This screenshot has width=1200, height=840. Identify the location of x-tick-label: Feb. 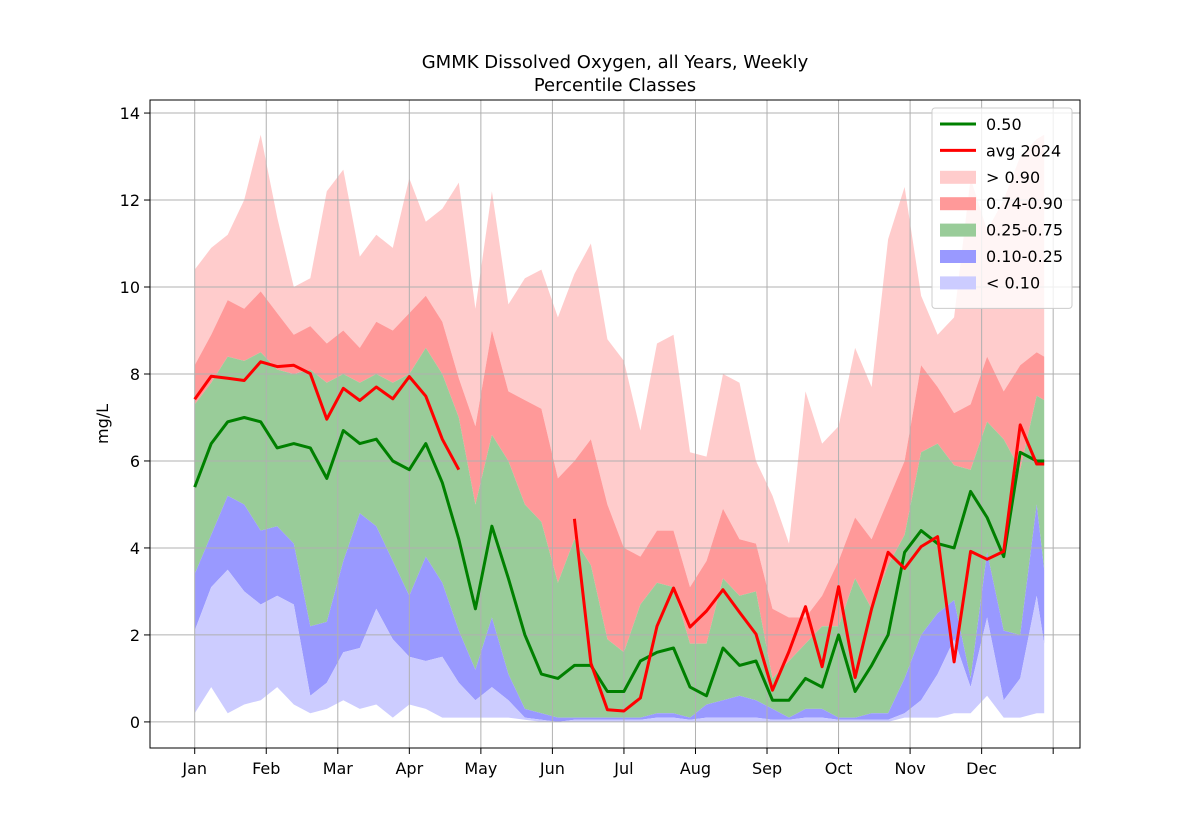
(266, 768).